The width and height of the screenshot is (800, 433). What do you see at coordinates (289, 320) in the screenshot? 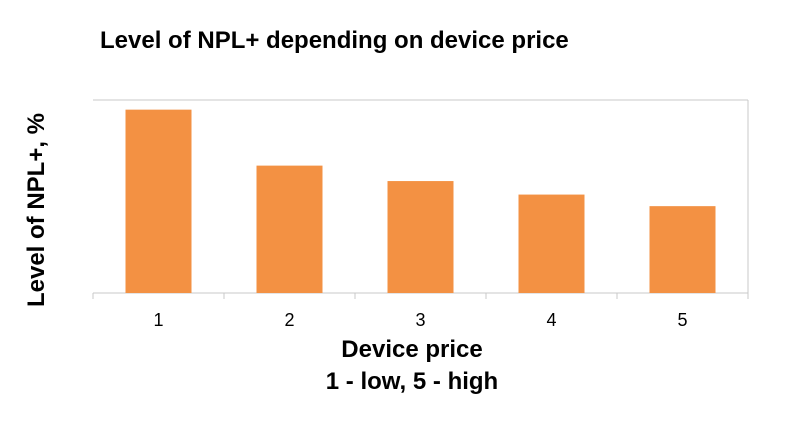
I see `x-tick-label: 2` at bounding box center [289, 320].